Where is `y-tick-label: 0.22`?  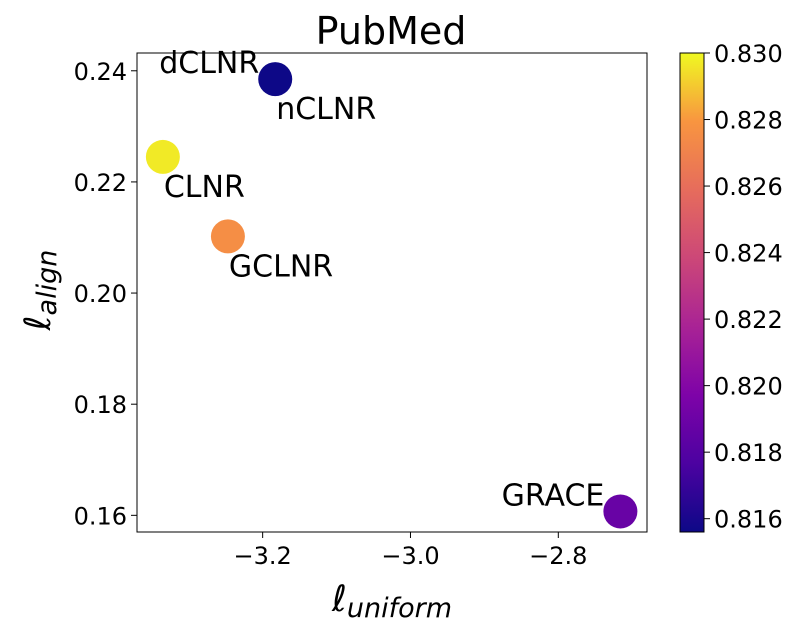 y-tick-label: 0.22 is located at coordinates (100, 183).